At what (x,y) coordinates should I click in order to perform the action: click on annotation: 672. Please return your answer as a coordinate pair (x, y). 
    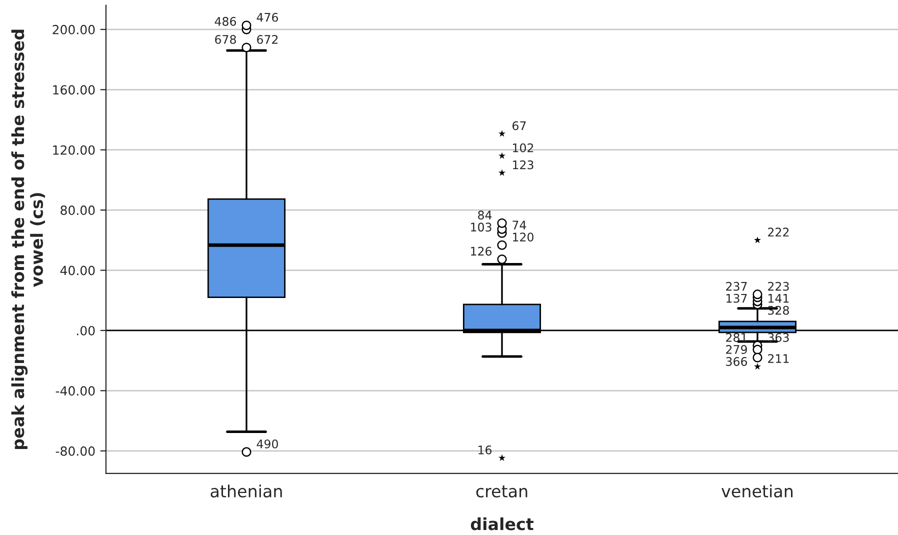
    Looking at the image, I should click on (267, 39).